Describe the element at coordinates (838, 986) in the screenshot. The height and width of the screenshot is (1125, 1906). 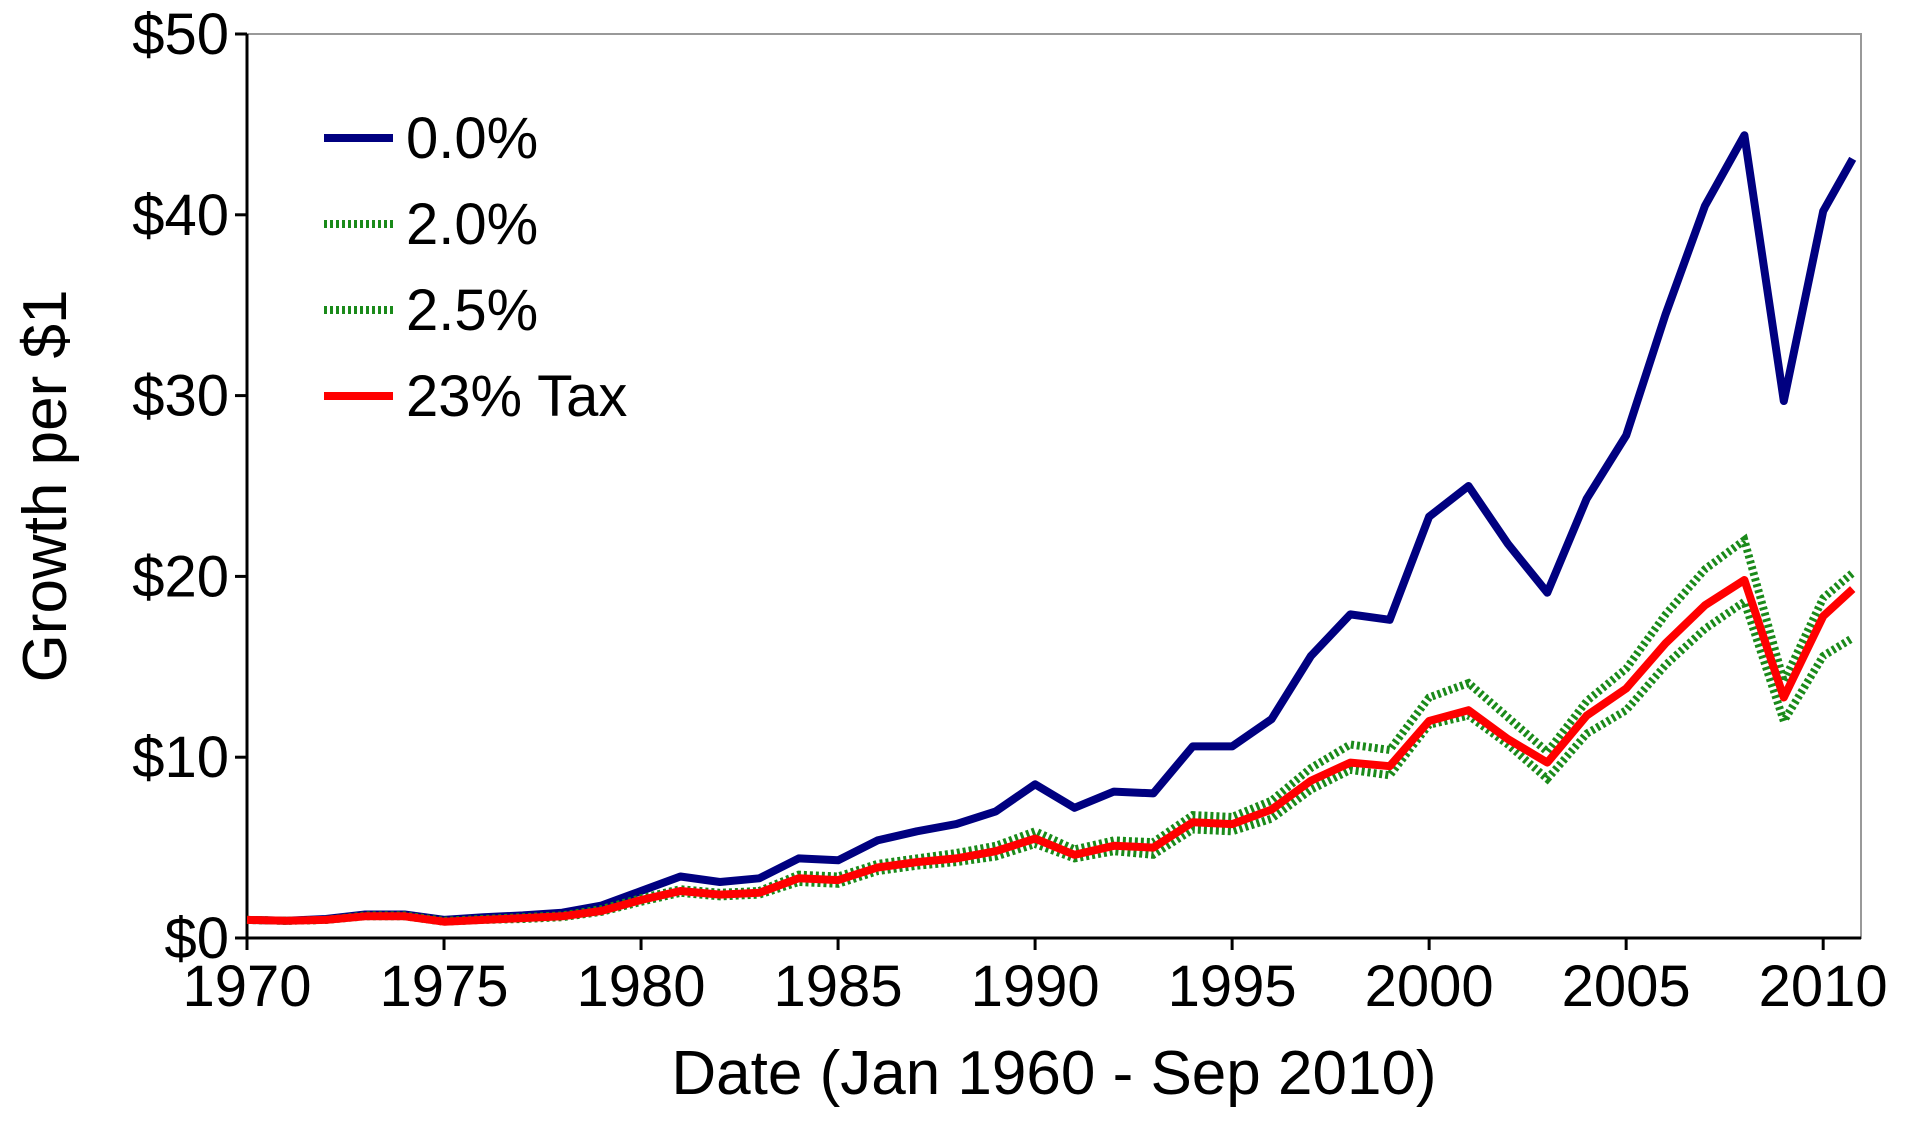
I see `x-tick-label: 1985` at that location.